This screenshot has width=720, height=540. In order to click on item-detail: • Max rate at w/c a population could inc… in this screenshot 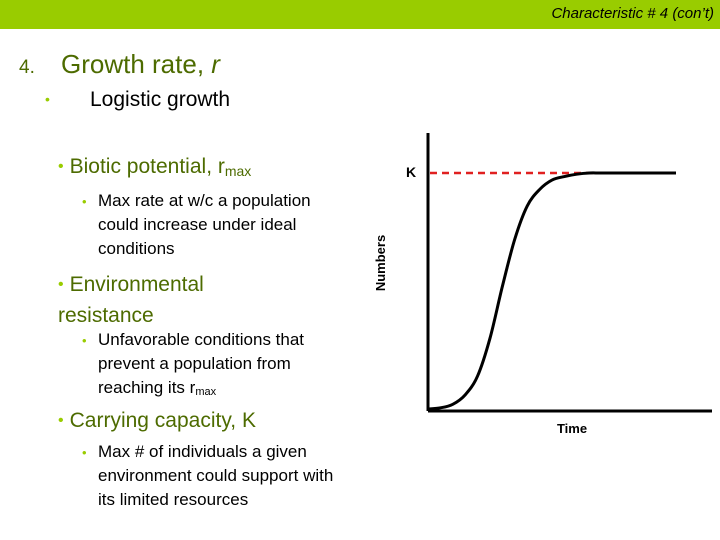, I will do `click(217, 225)`.